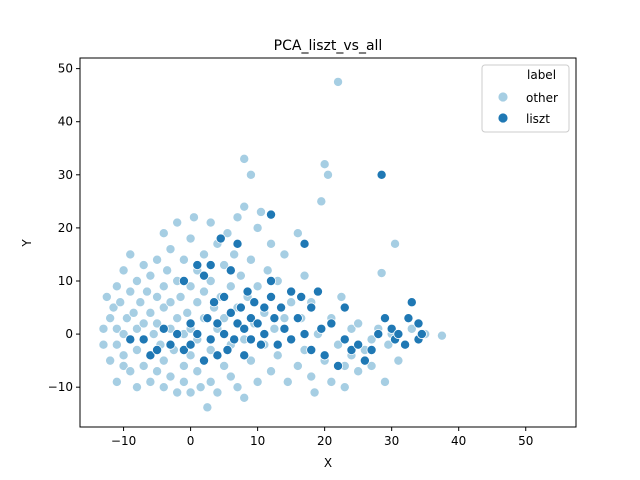 The image size is (640, 480). Describe the element at coordinates (65, 281) in the screenshot. I see `y-tick-label: 10` at that location.